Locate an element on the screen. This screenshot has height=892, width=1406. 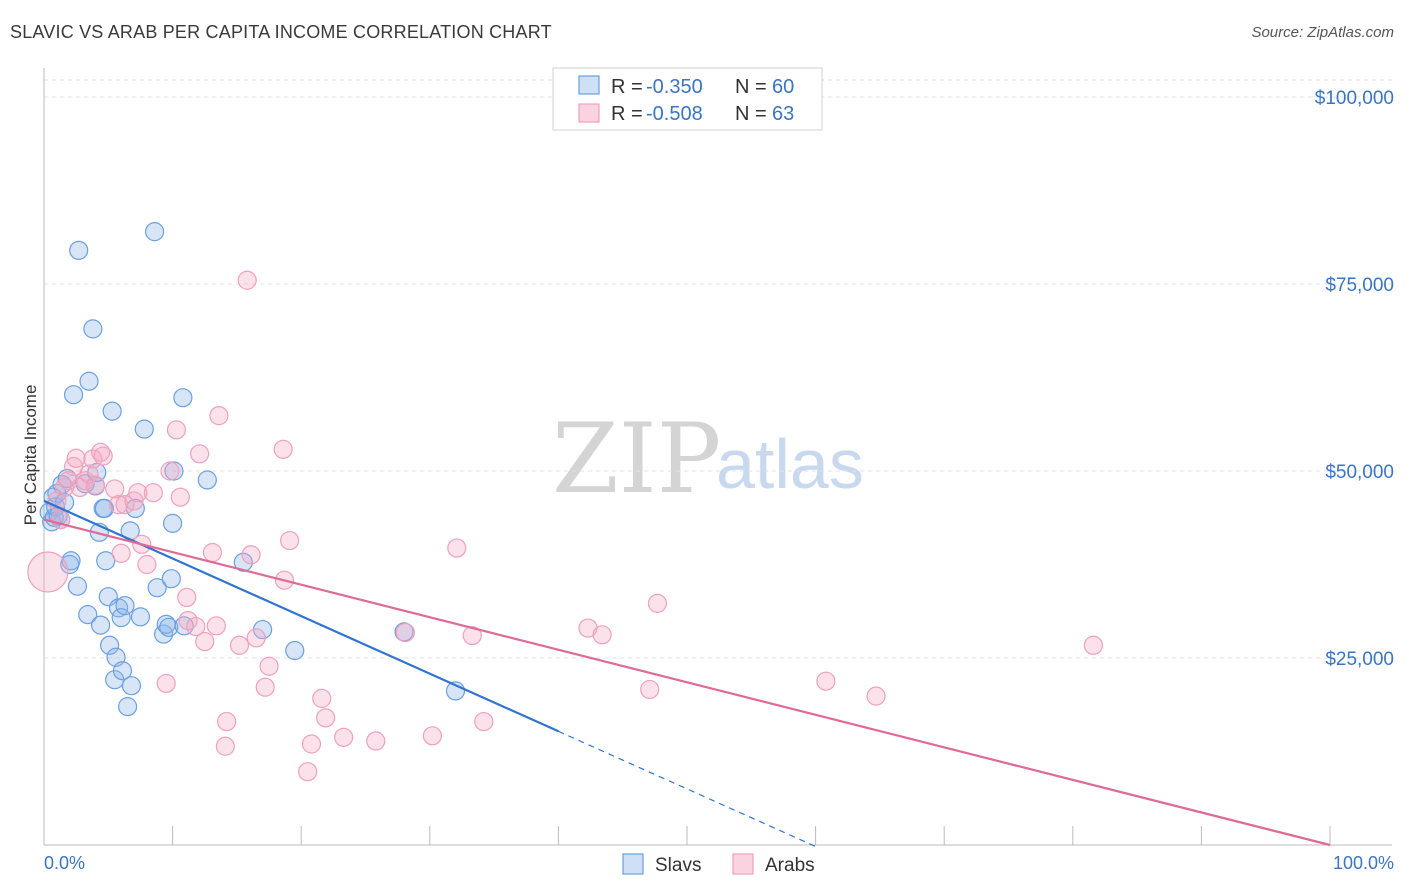
legend-r-value-slavs: -0.350 is located at coordinates (674, 87).